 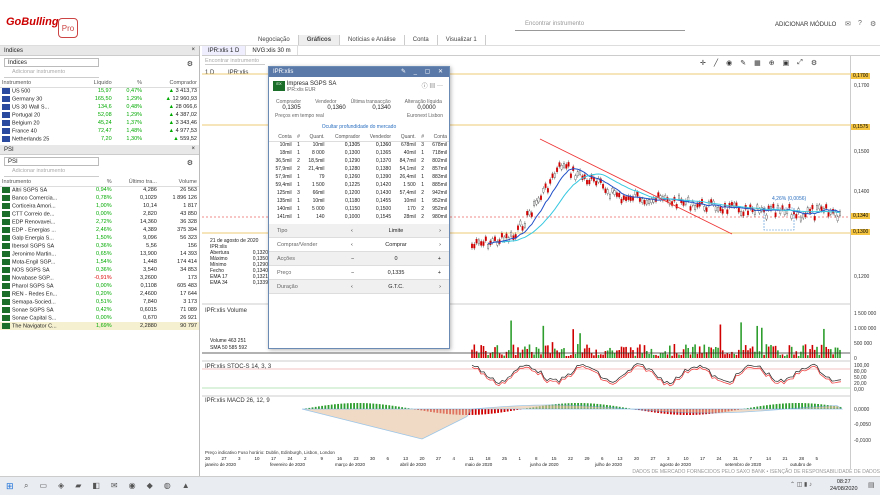 What do you see at coordinates (800, 62) in the screenshot?
I see `fullscreen-icon: ⤢` at bounding box center [800, 62].